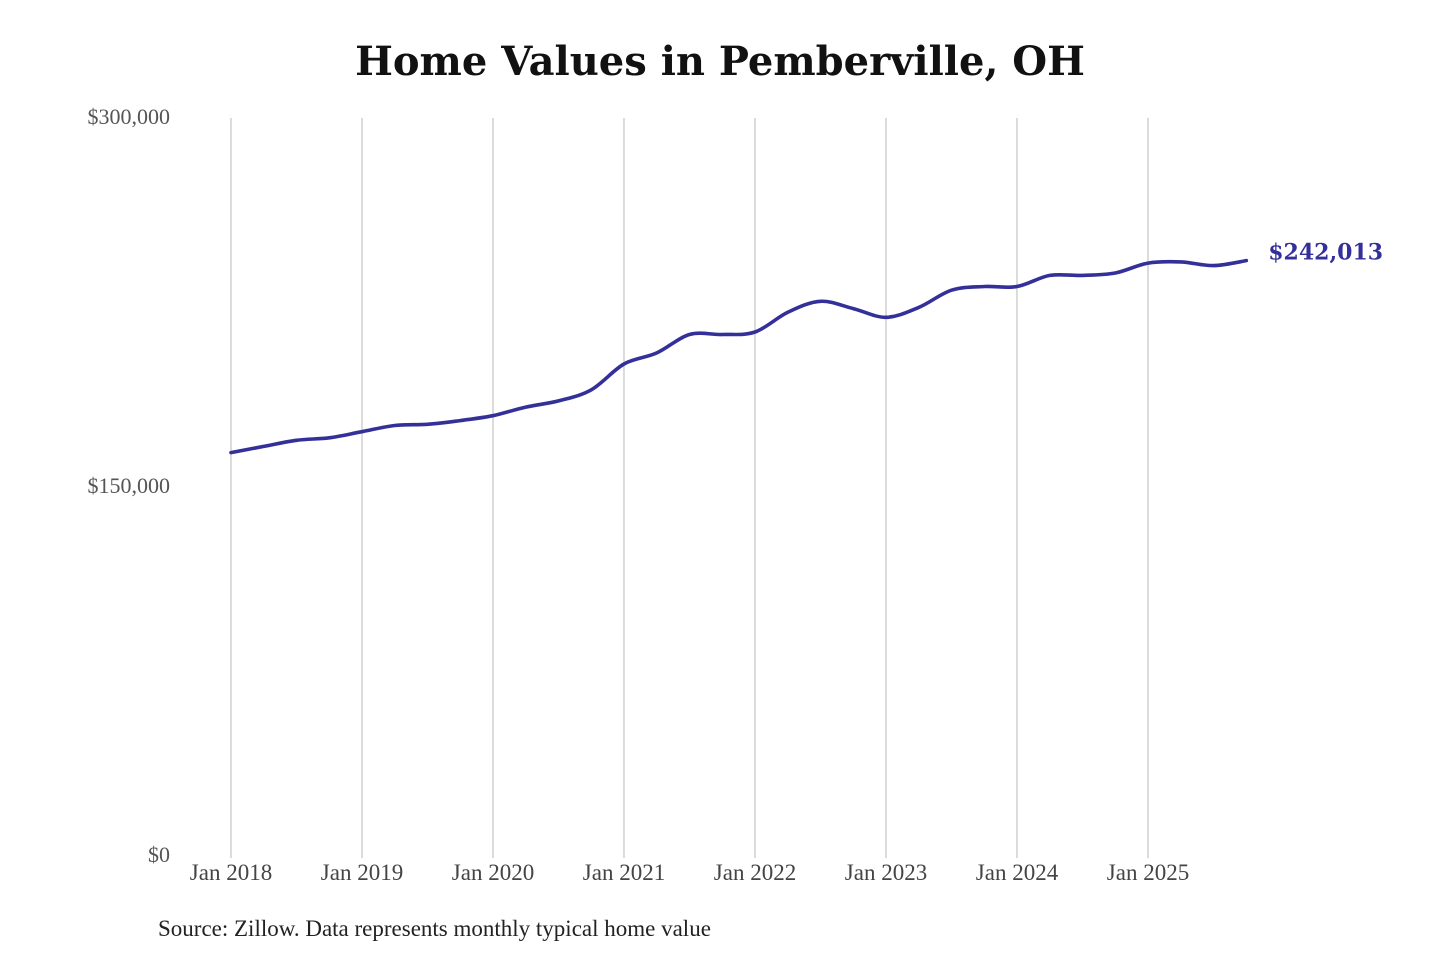 The height and width of the screenshot is (960, 1440). I want to click on x-tick-label: Jan 2024, so click(1017, 872).